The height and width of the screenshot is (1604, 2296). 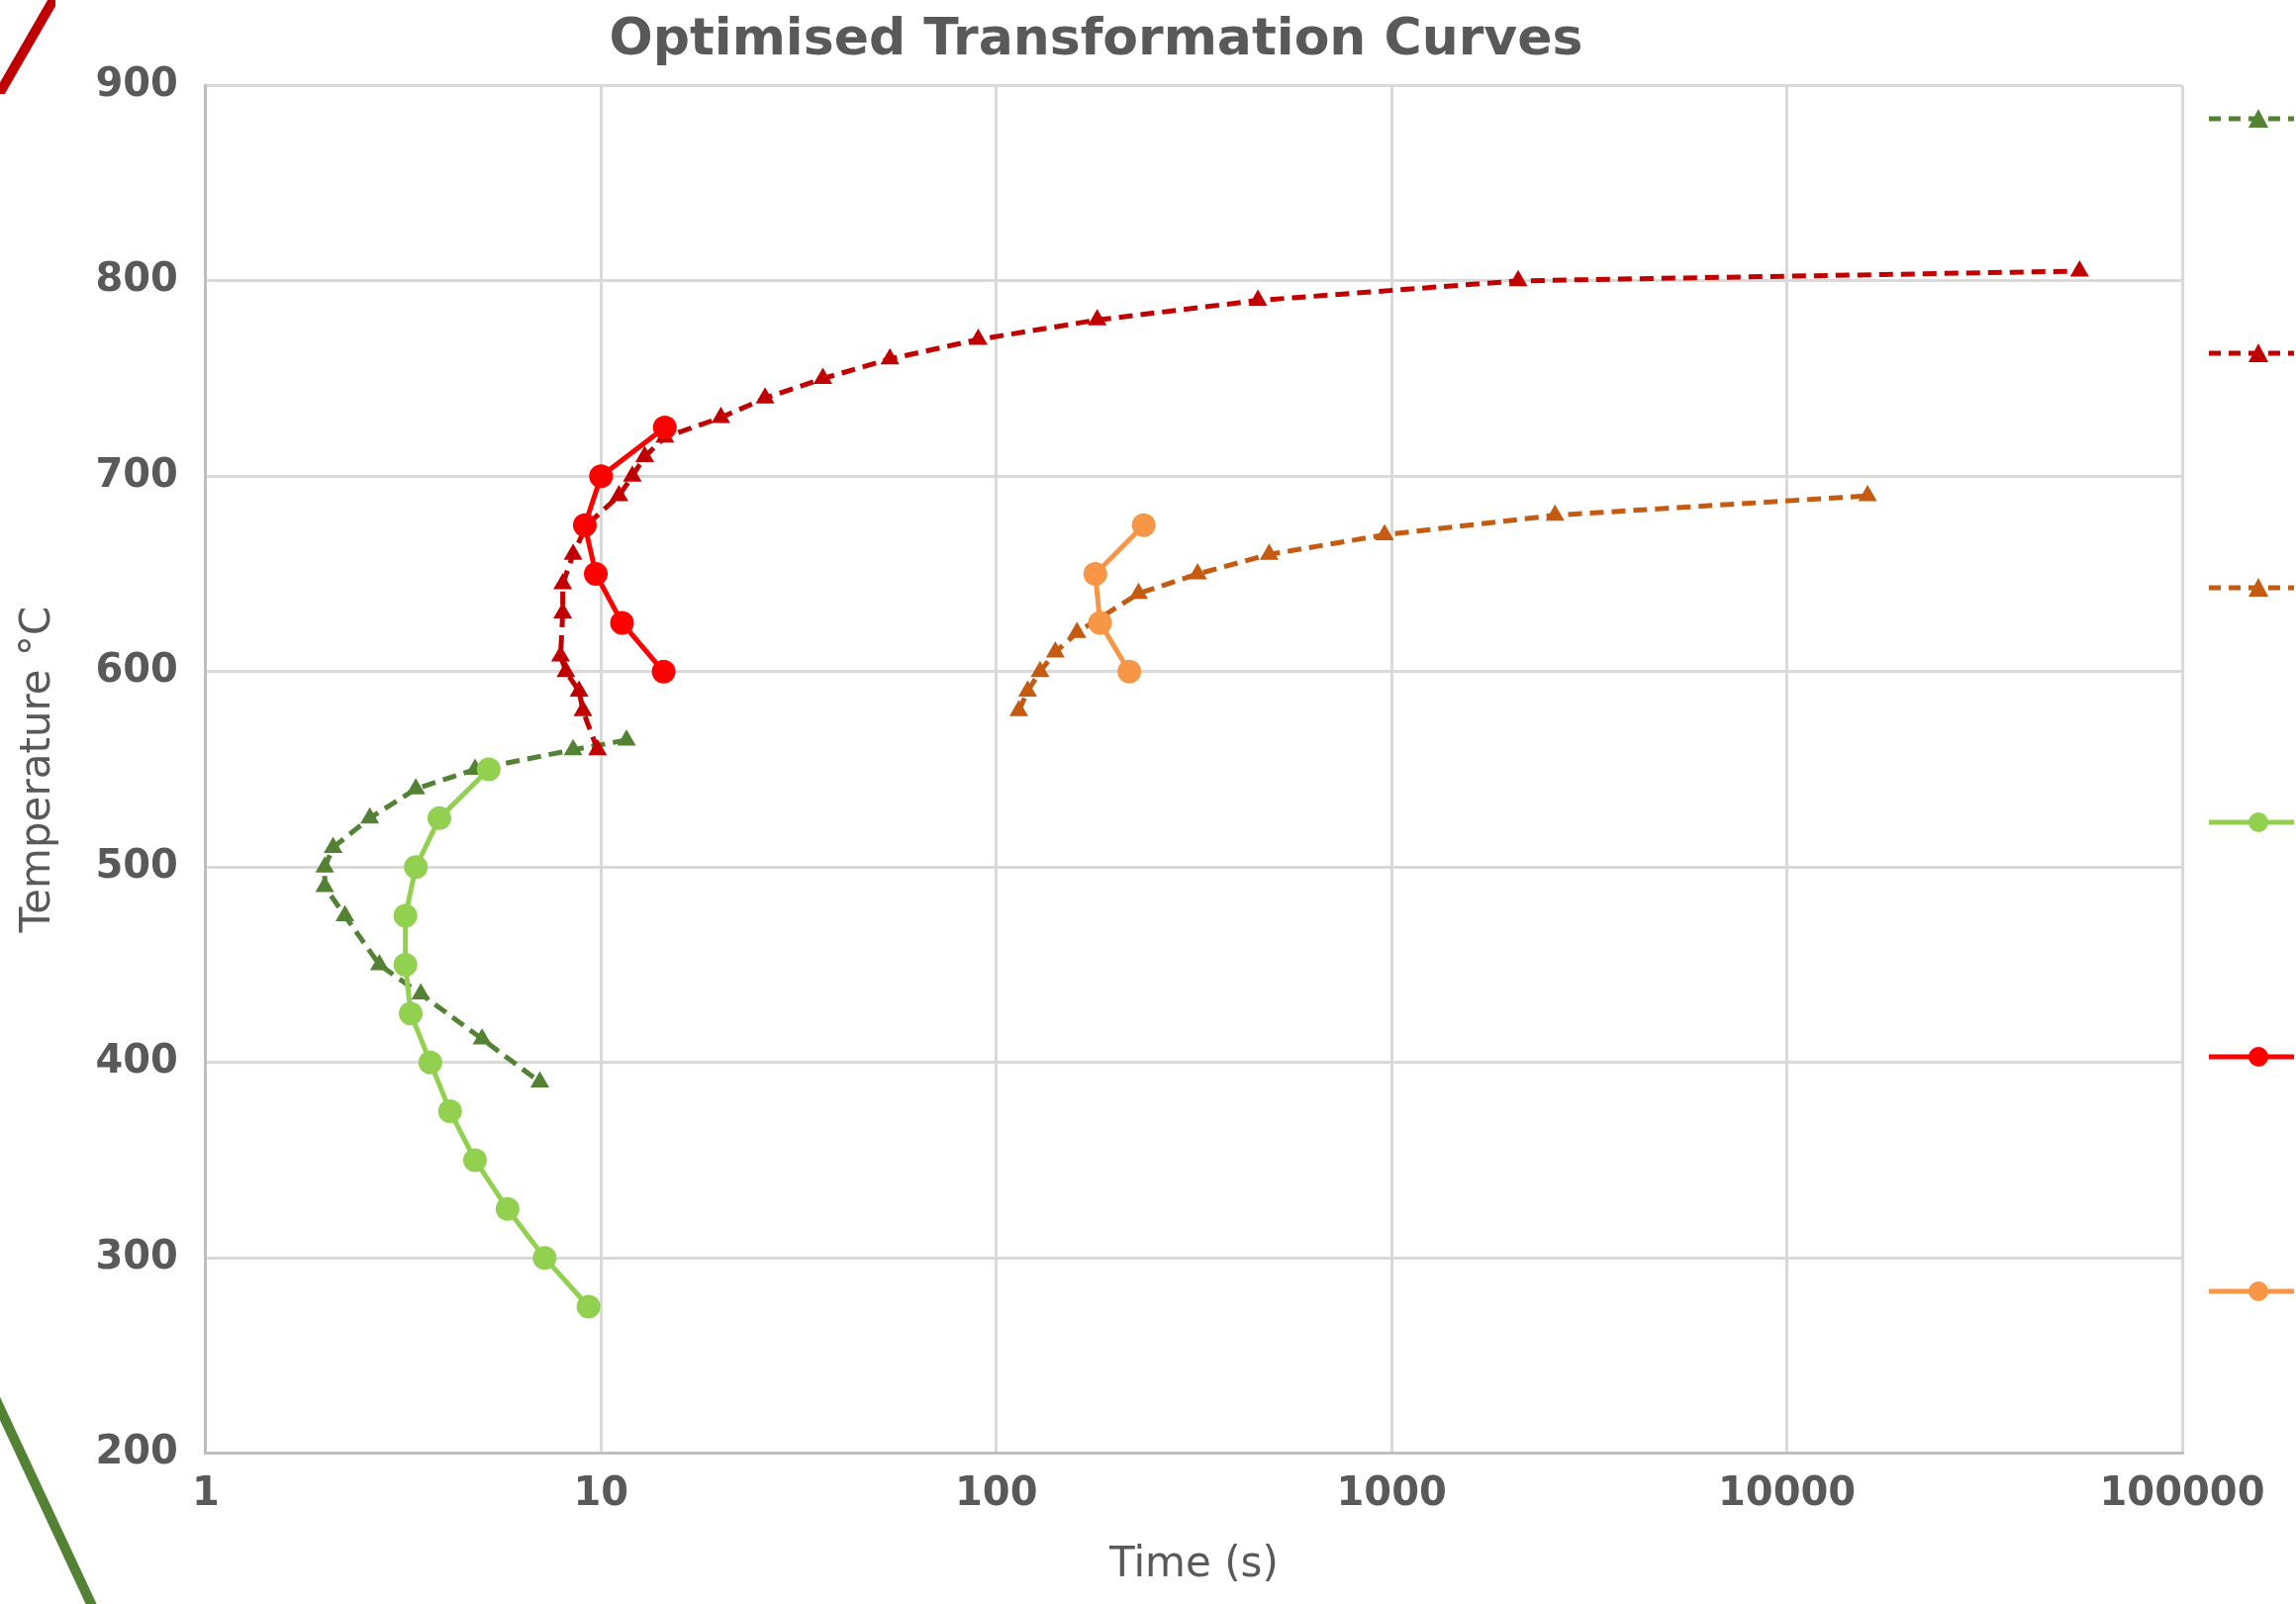 I want to click on x-axis-title: Time (s), so click(x=1193, y=1561).